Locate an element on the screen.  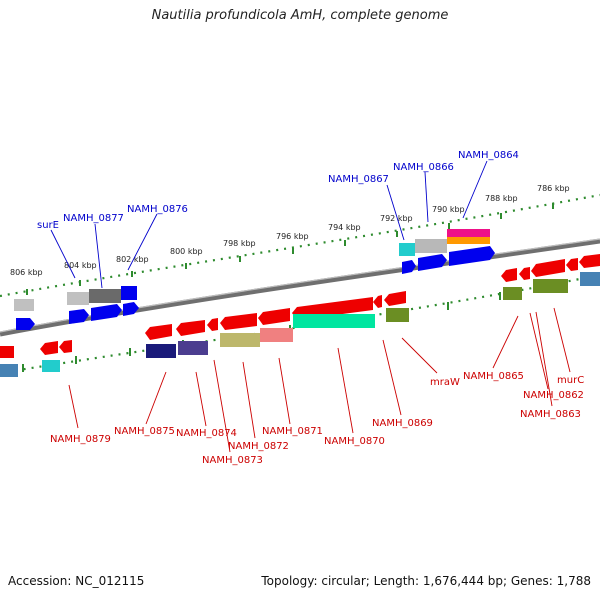
gene-label: NAMH_0866 is located at coordinates (423, 167).